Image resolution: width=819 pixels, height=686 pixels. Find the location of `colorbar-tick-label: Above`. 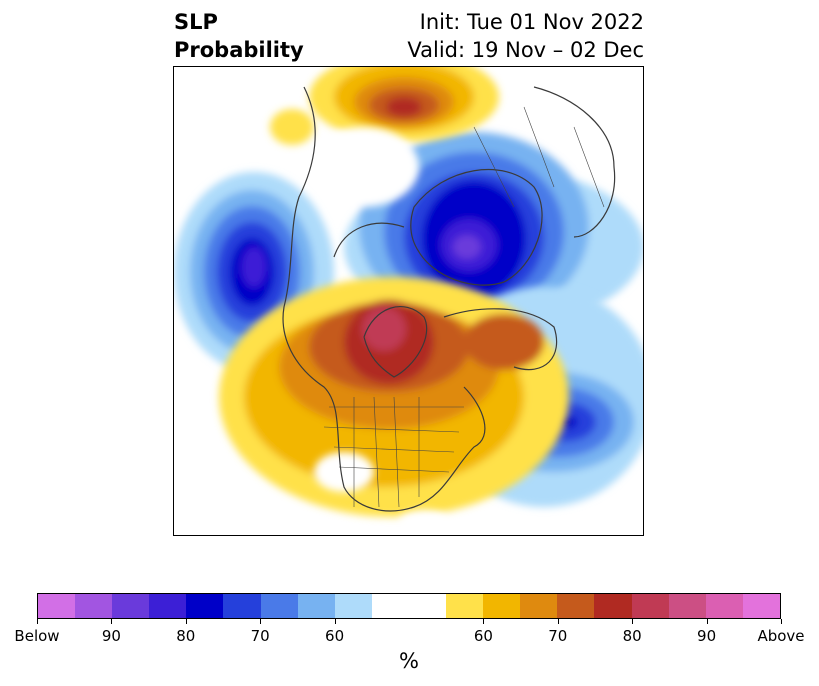

colorbar-tick-label: Above is located at coordinates (781, 636).